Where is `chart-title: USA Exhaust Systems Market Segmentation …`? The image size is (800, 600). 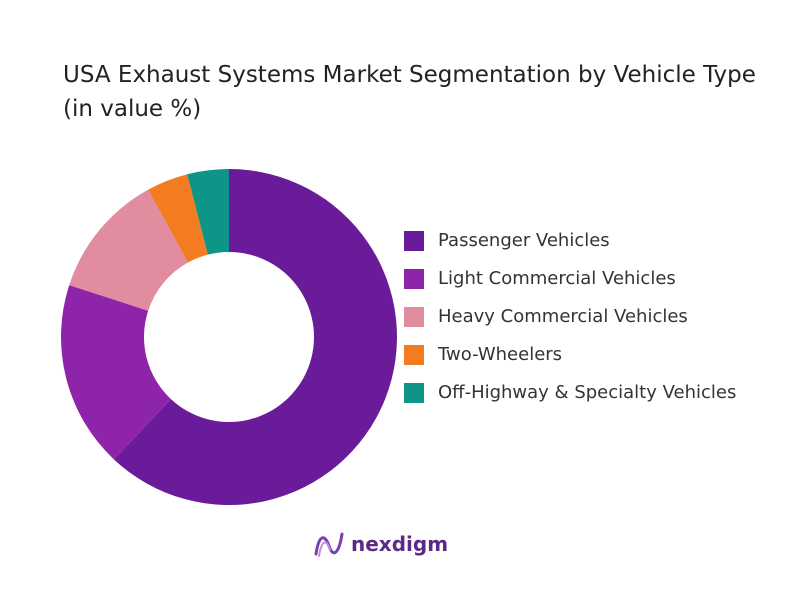
chart-title: USA Exhaust Systems Market Segmentation … is located at coordinates (409, 92).